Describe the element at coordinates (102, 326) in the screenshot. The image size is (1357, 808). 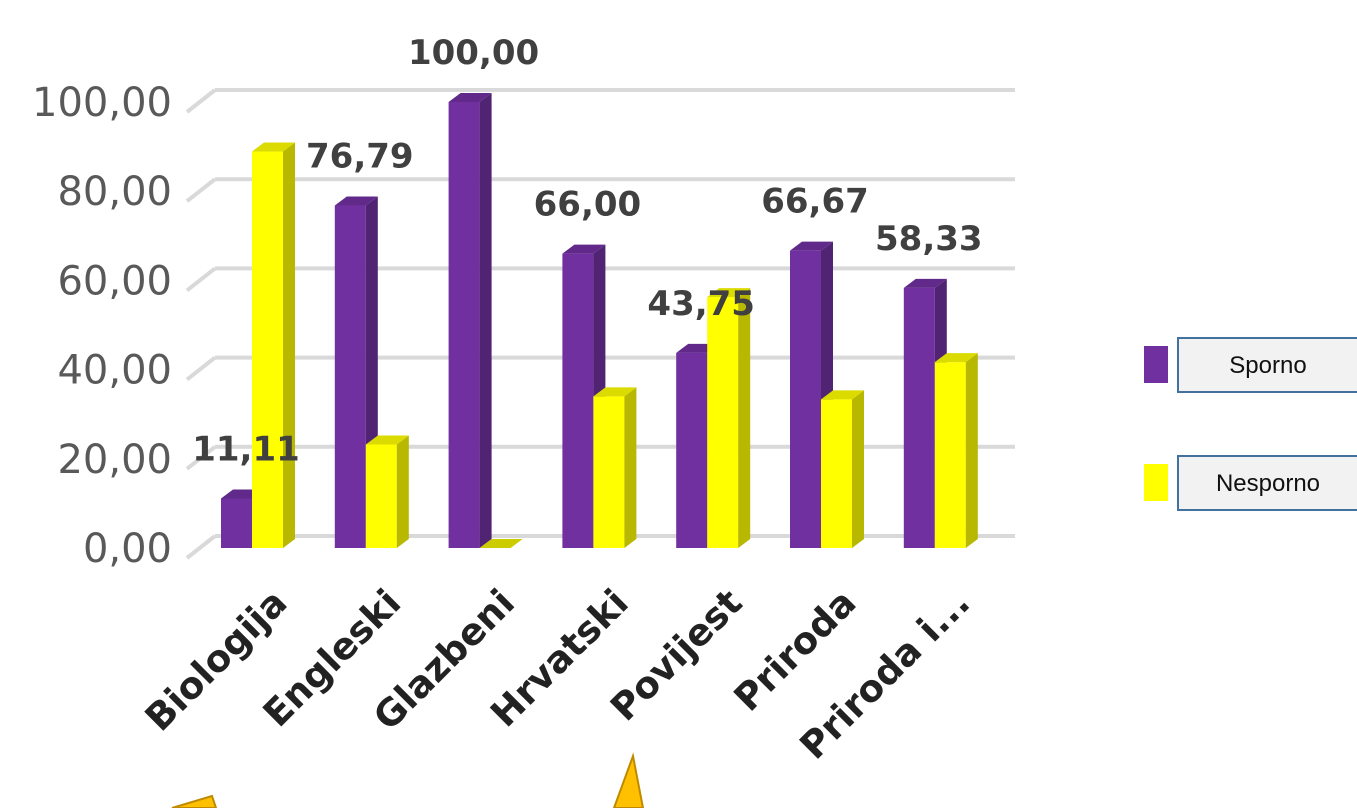
I see `y-axis-ticks: 0,00 20,00 40,00 60,00 80,00 100,00` at that location.